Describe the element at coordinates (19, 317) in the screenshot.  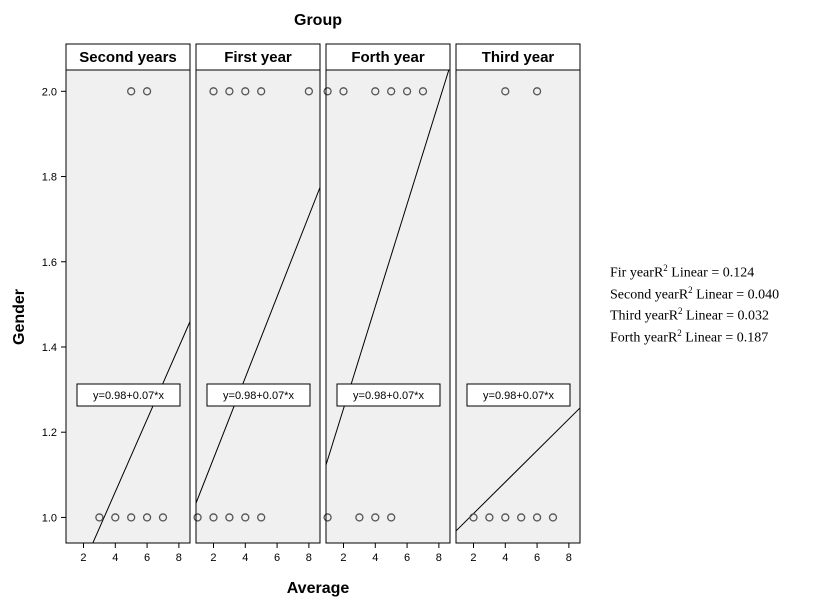
I see `y-axis-label: Gender` at that location.